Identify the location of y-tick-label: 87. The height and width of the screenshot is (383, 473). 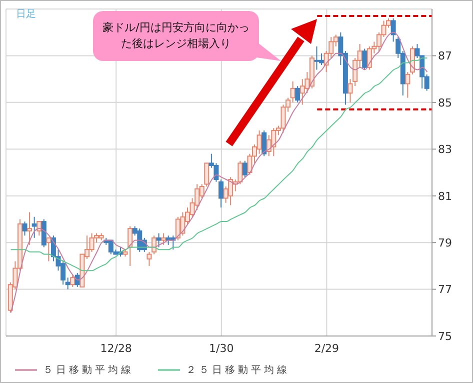
(445, 56).